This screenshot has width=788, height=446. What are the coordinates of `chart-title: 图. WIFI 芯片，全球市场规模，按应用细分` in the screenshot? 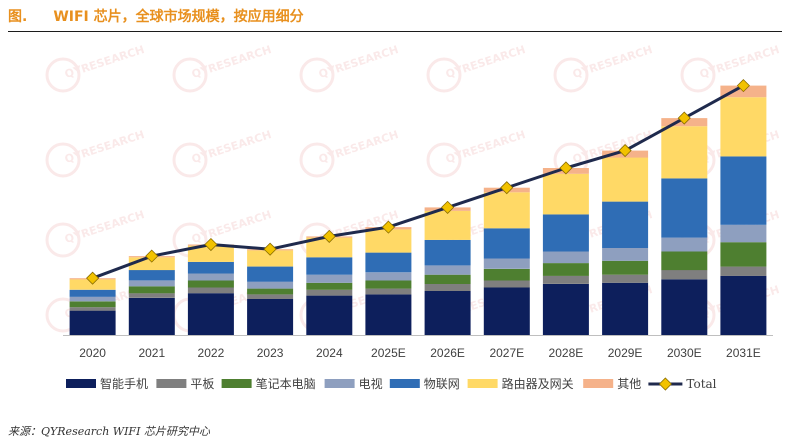 It's located at (156, 16).